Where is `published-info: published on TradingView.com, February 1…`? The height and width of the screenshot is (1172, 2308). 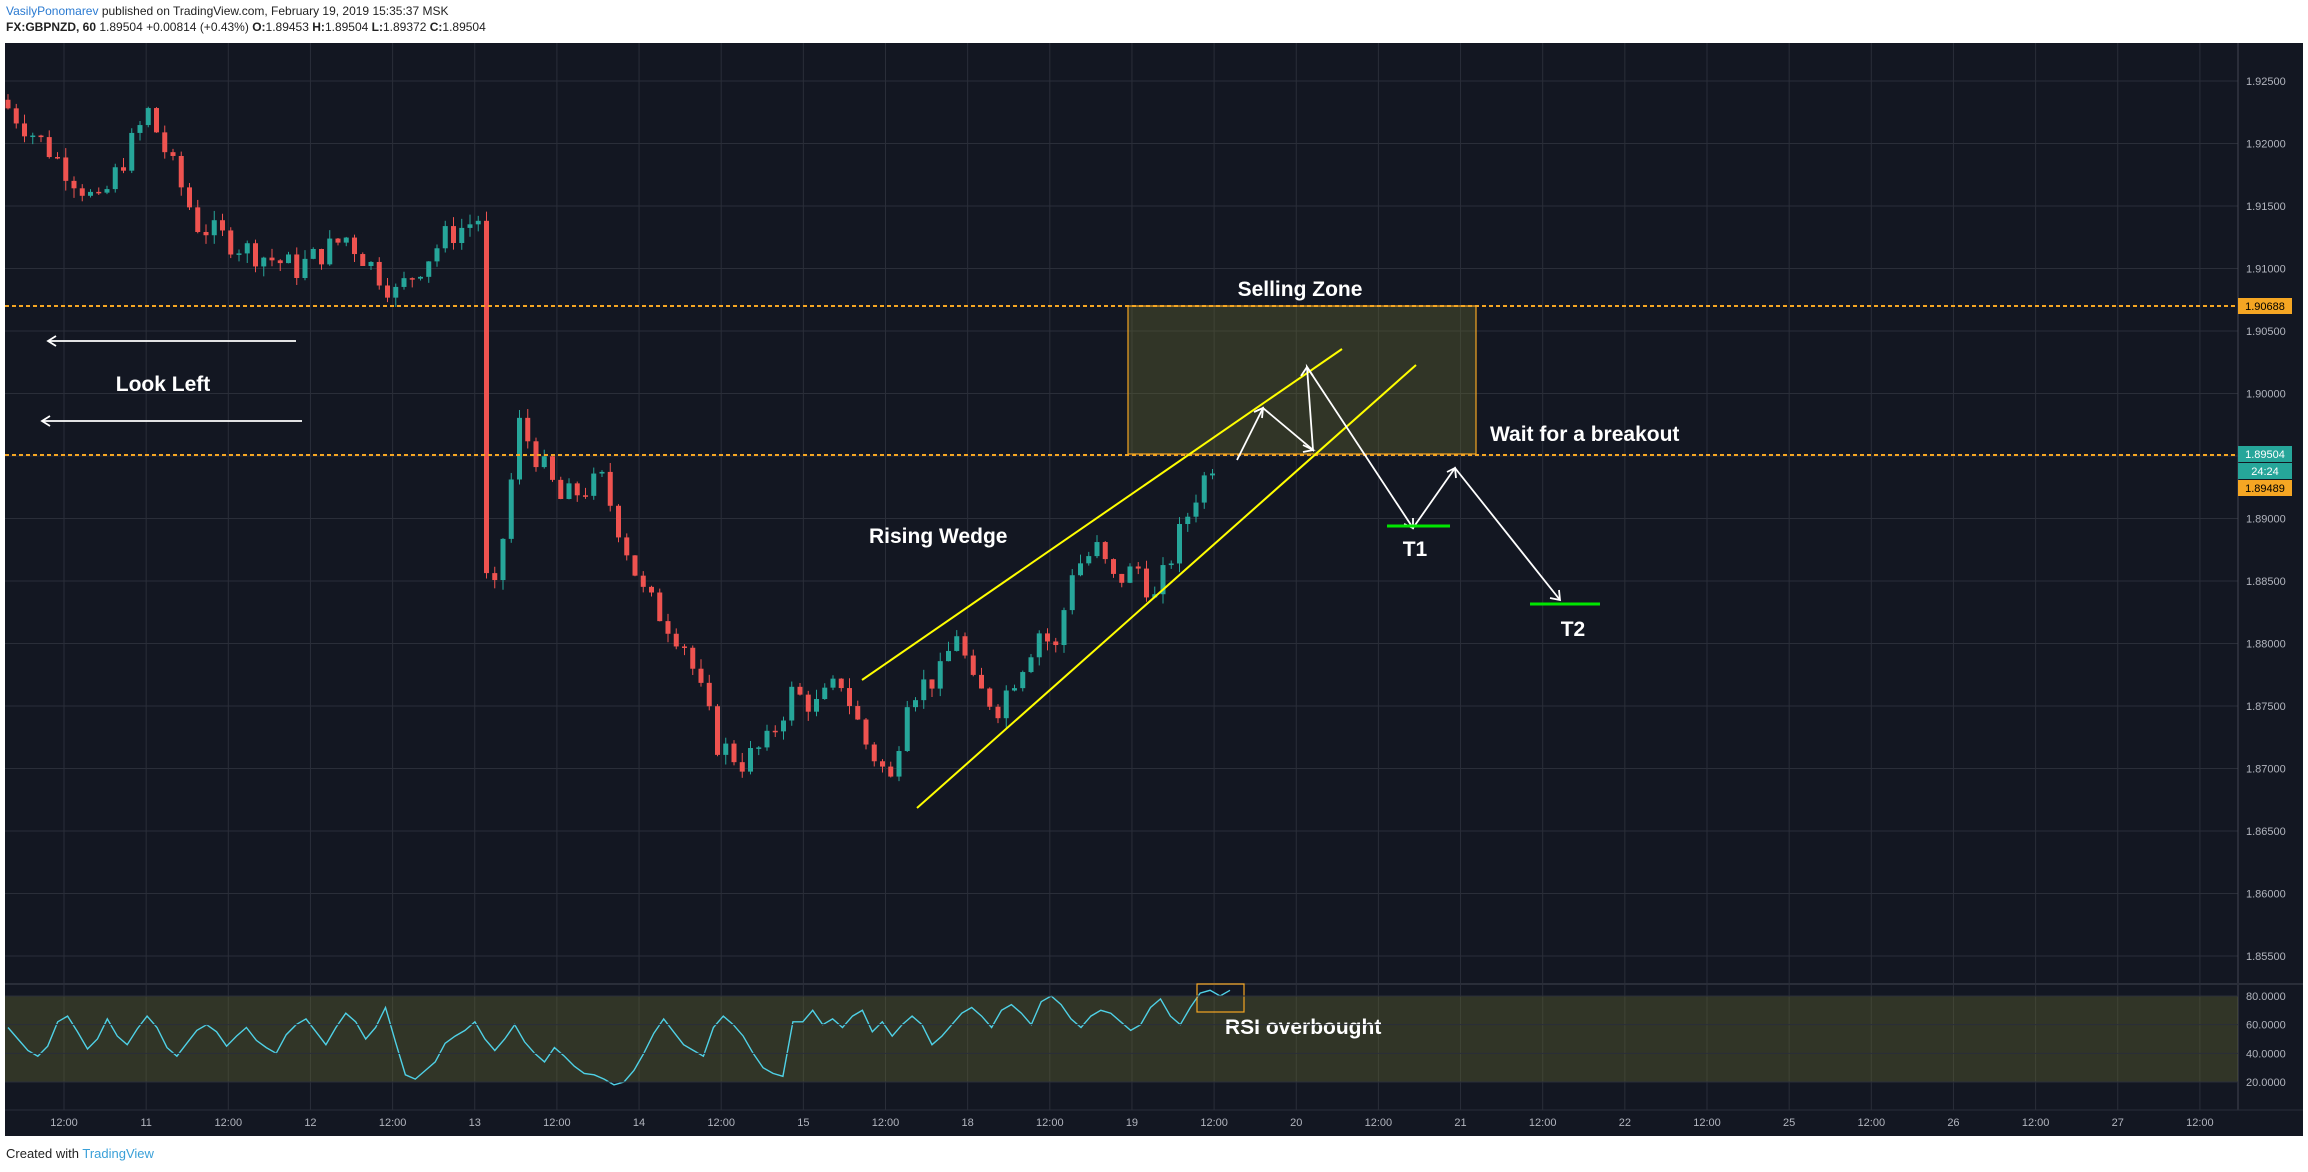 published-info: published on TradingView.com, February 1… is located at coordinates (275, 11).